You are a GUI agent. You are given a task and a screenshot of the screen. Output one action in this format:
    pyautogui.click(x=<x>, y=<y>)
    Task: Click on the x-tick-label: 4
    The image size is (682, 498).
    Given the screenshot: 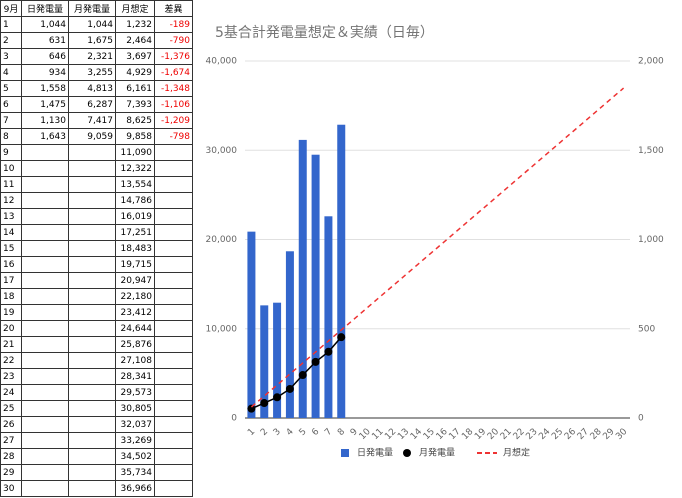 What is the action you would take?
    pyautogui.click(x=290, y=432)
    